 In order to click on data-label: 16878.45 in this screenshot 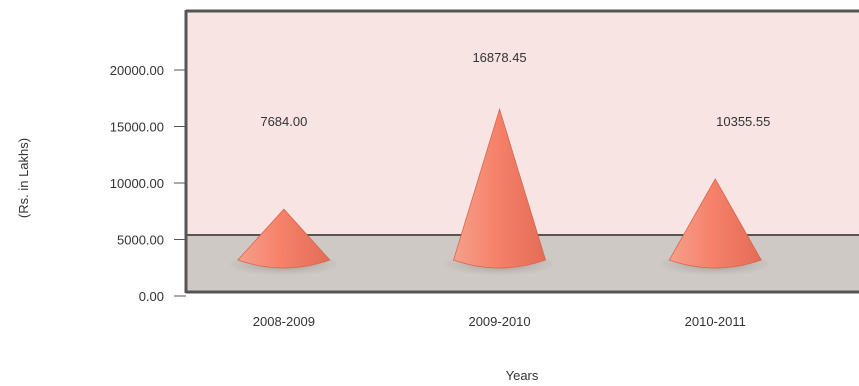, I will do `click(499, 57)`.